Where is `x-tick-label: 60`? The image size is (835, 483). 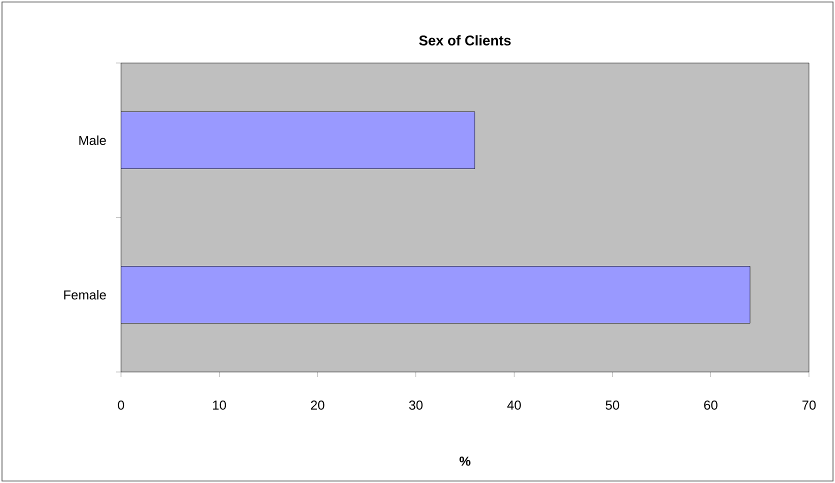 x-tick-label: 60 is located at coordinates (711, 405).